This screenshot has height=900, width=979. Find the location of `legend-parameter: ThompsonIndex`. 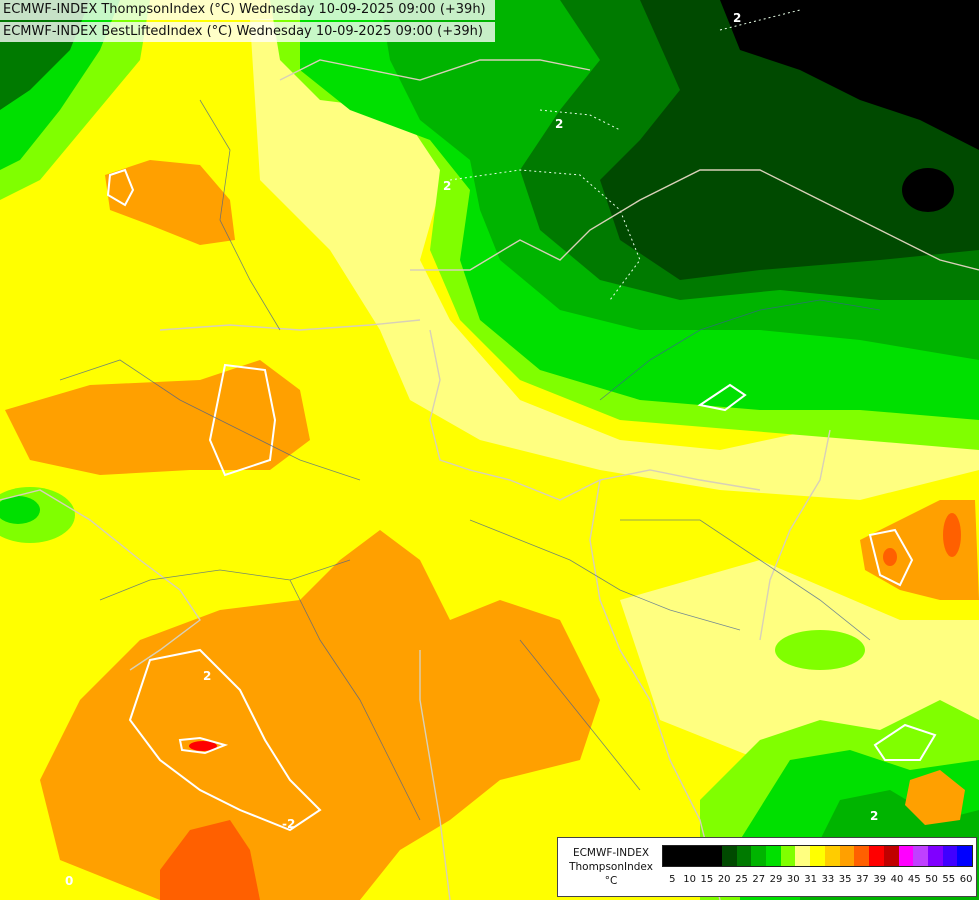

legend-parameter: ThompsonIndex is located at coordinates (611, 867).